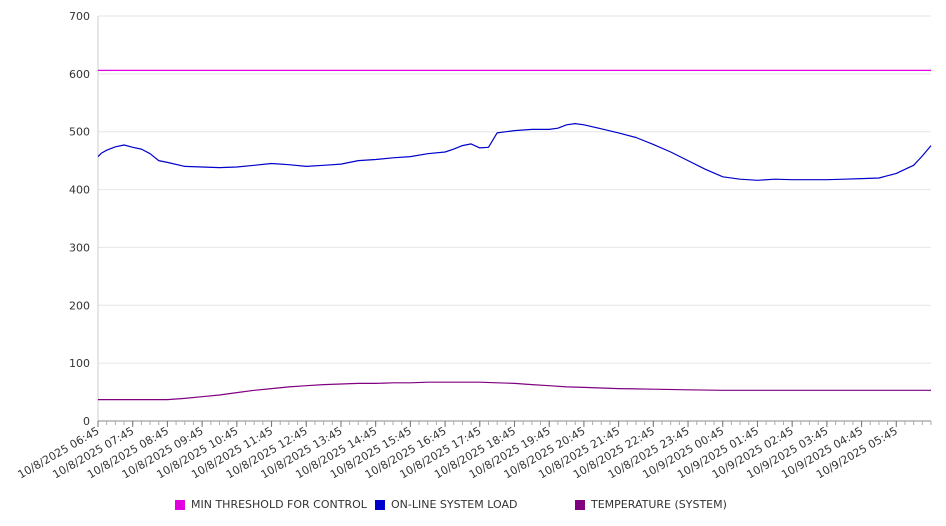  I want to click on legend-item-temperature: TEMPERATURE (SYSTEM), so click(651, 504).